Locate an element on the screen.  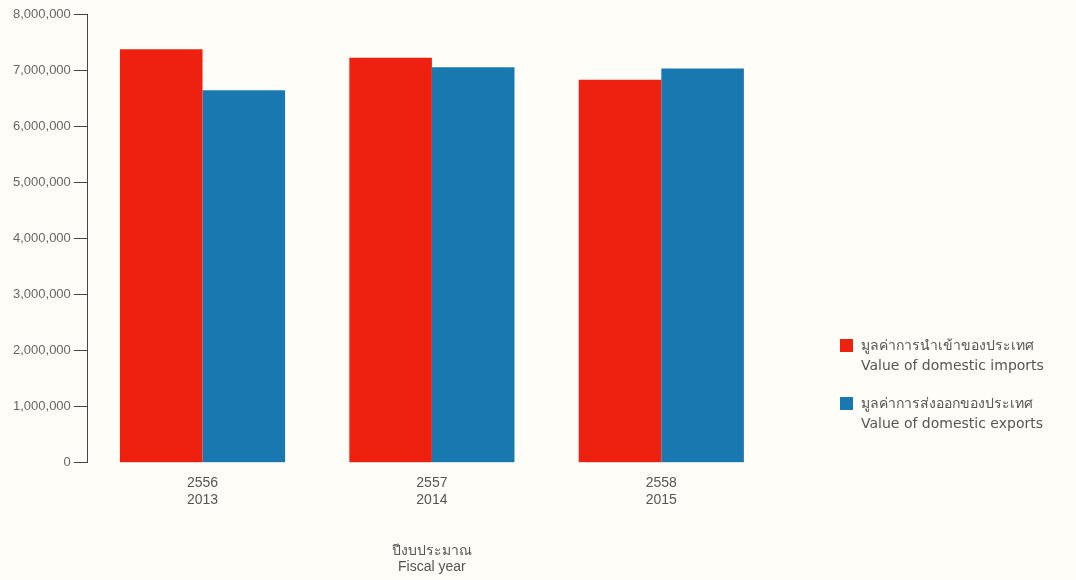
y-tick-label: 3,000,000 is located at coordinates (41, 294).